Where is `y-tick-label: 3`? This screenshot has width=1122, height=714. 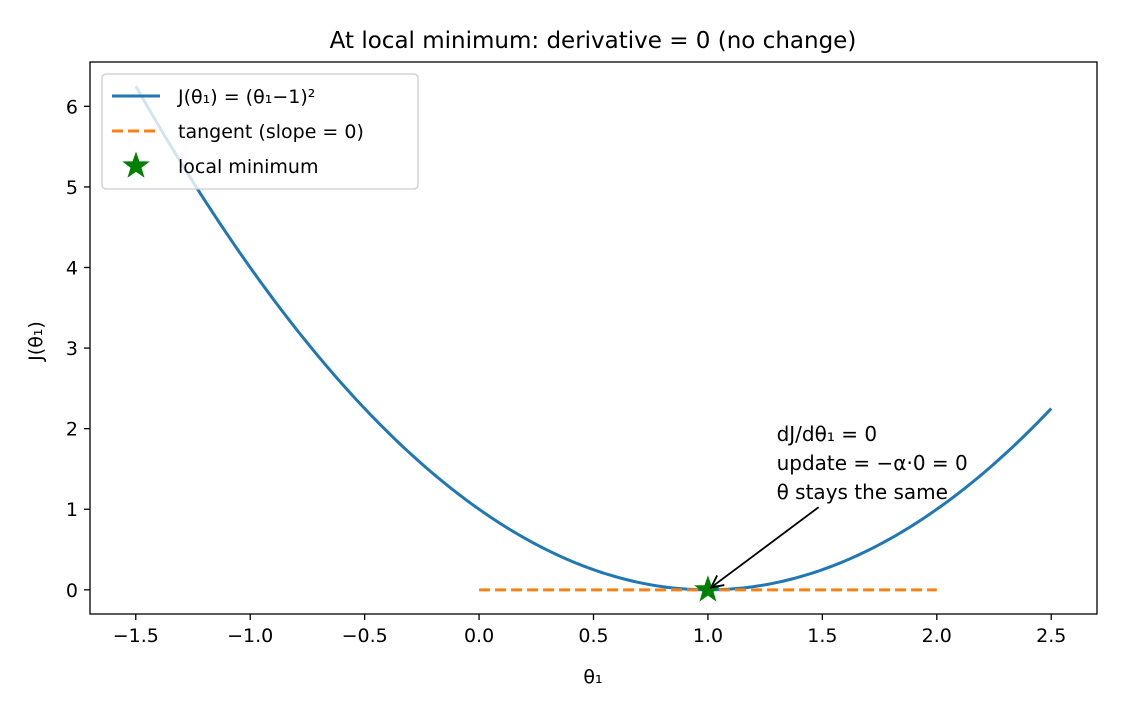 y-tick-label: 3 is located at coordinates (72, 349).